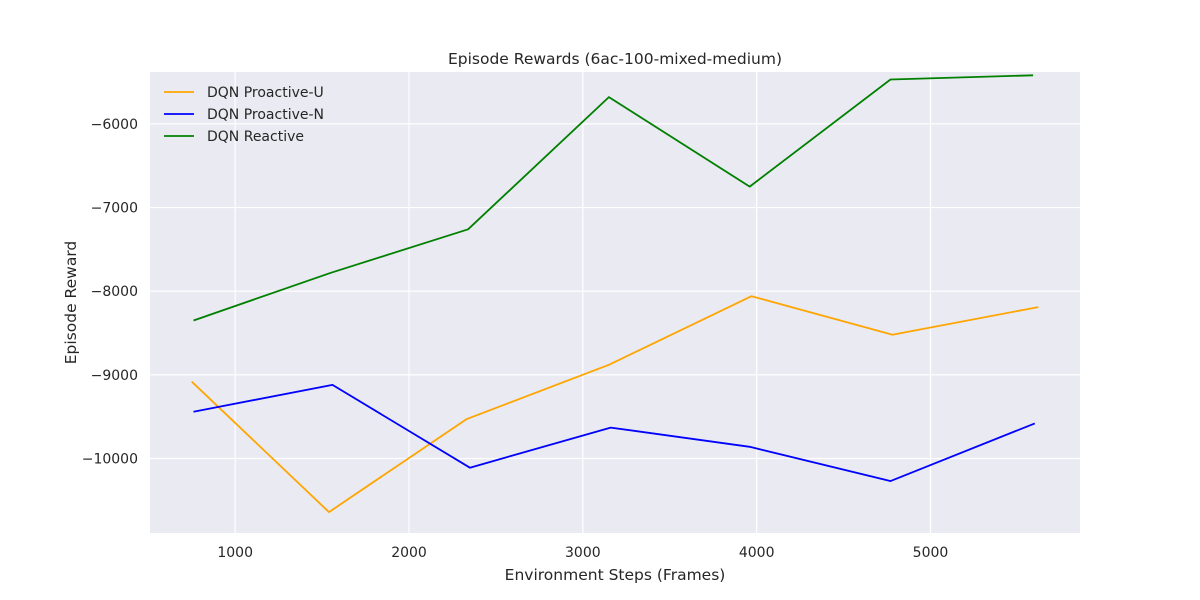 This screenshot has width=1200, height=600. What do you see at coordinates (114, 376) in the screenshot?
I see `y-tick-label: −9000` at bounding box center [114, 376].